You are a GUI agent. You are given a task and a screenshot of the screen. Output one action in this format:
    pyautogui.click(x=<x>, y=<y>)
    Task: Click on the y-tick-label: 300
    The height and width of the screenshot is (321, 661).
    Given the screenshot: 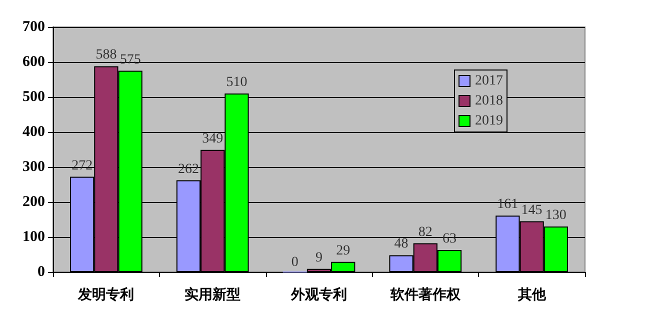 What is the action you would take?
    pyautogui.click(x=33, y=167)
    